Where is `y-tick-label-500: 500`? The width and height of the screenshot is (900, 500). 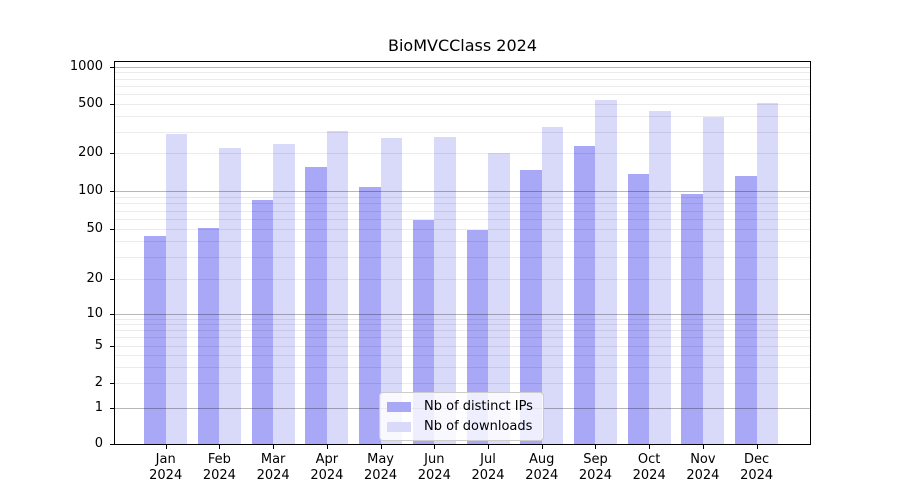
y-tick-label-500: 500 is located at coordinates (90, 104).